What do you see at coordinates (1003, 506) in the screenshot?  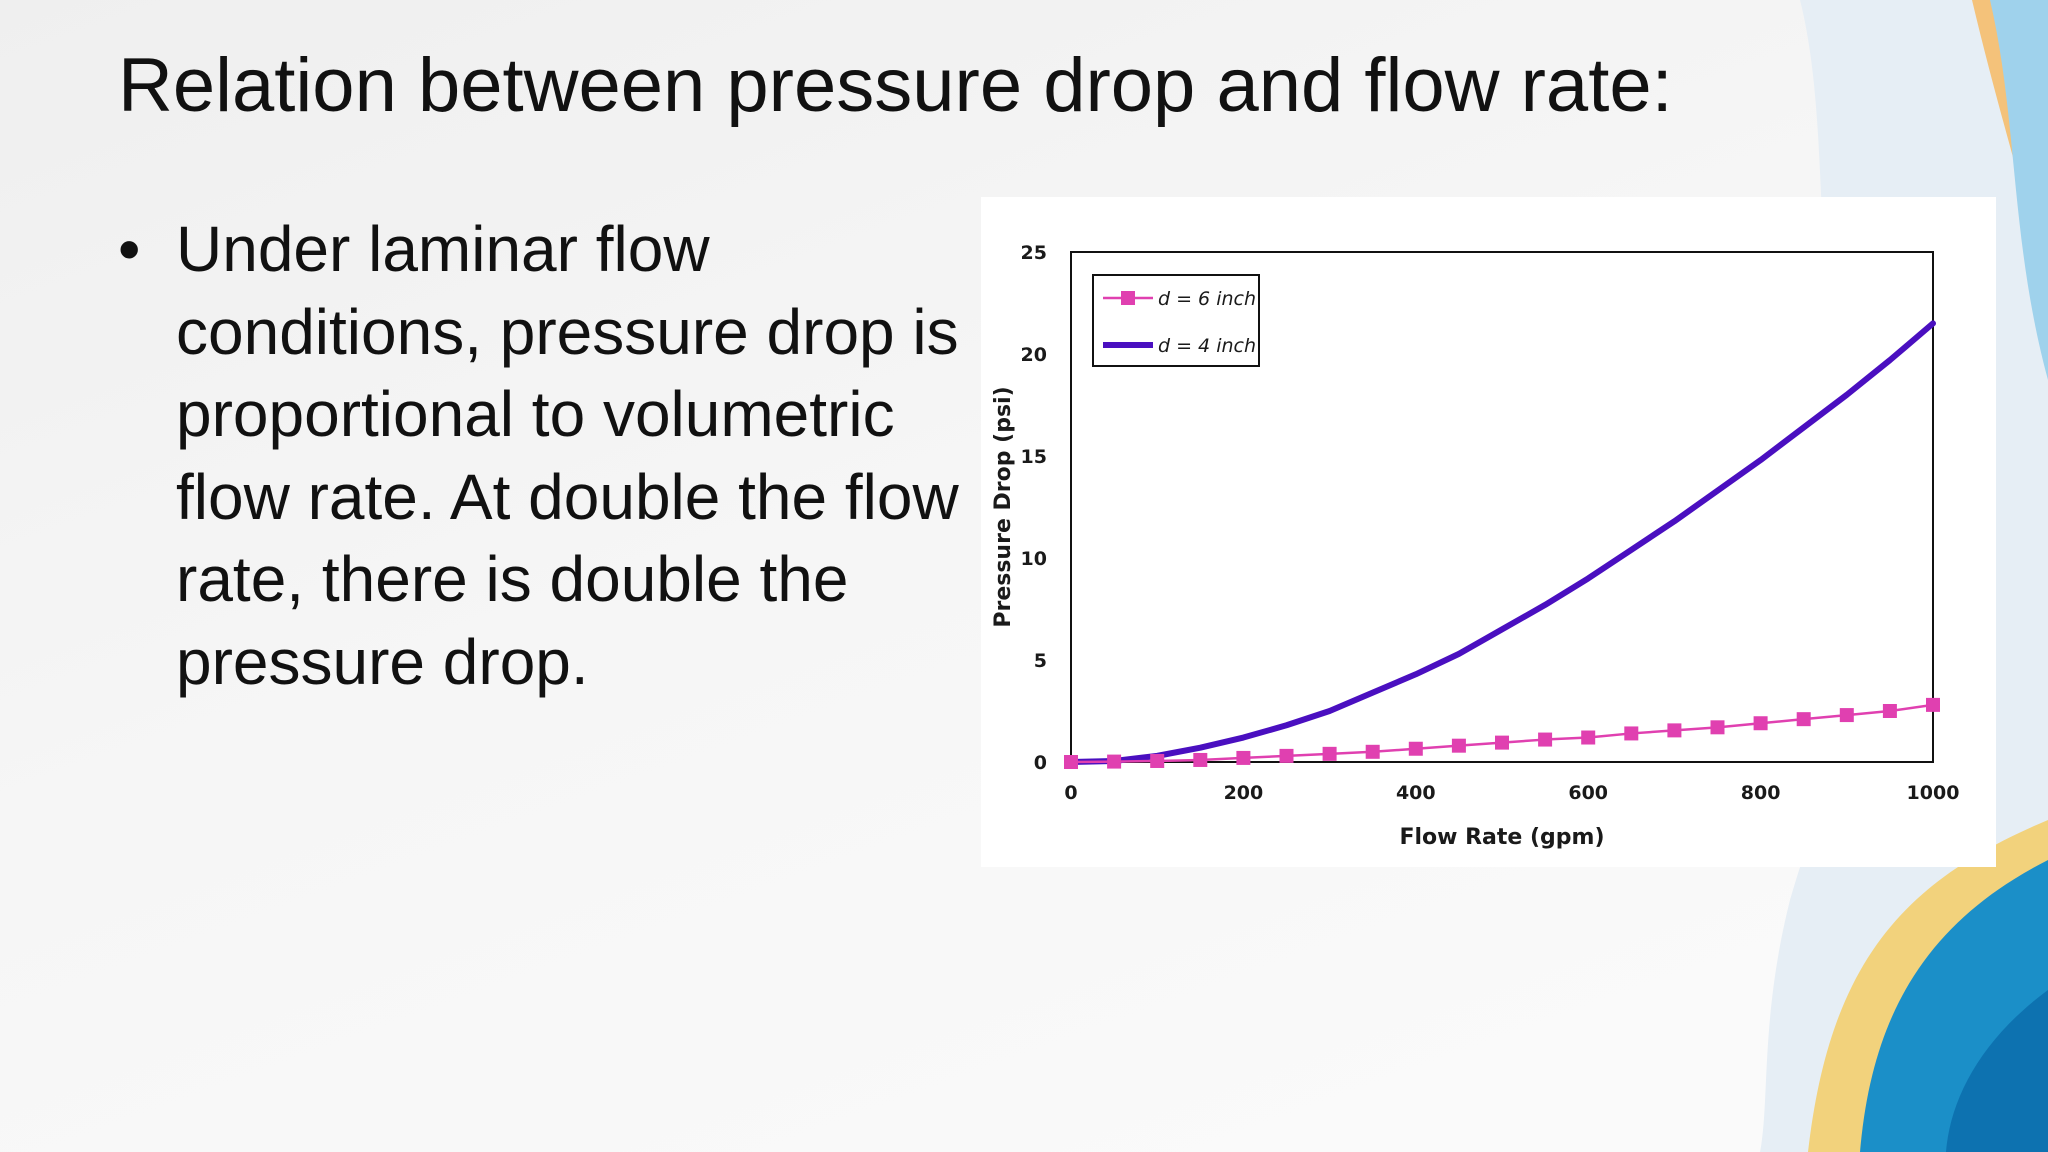 I see `y-axis-title: Pressure Drop (psi)` at bounding box center [1003, 506].